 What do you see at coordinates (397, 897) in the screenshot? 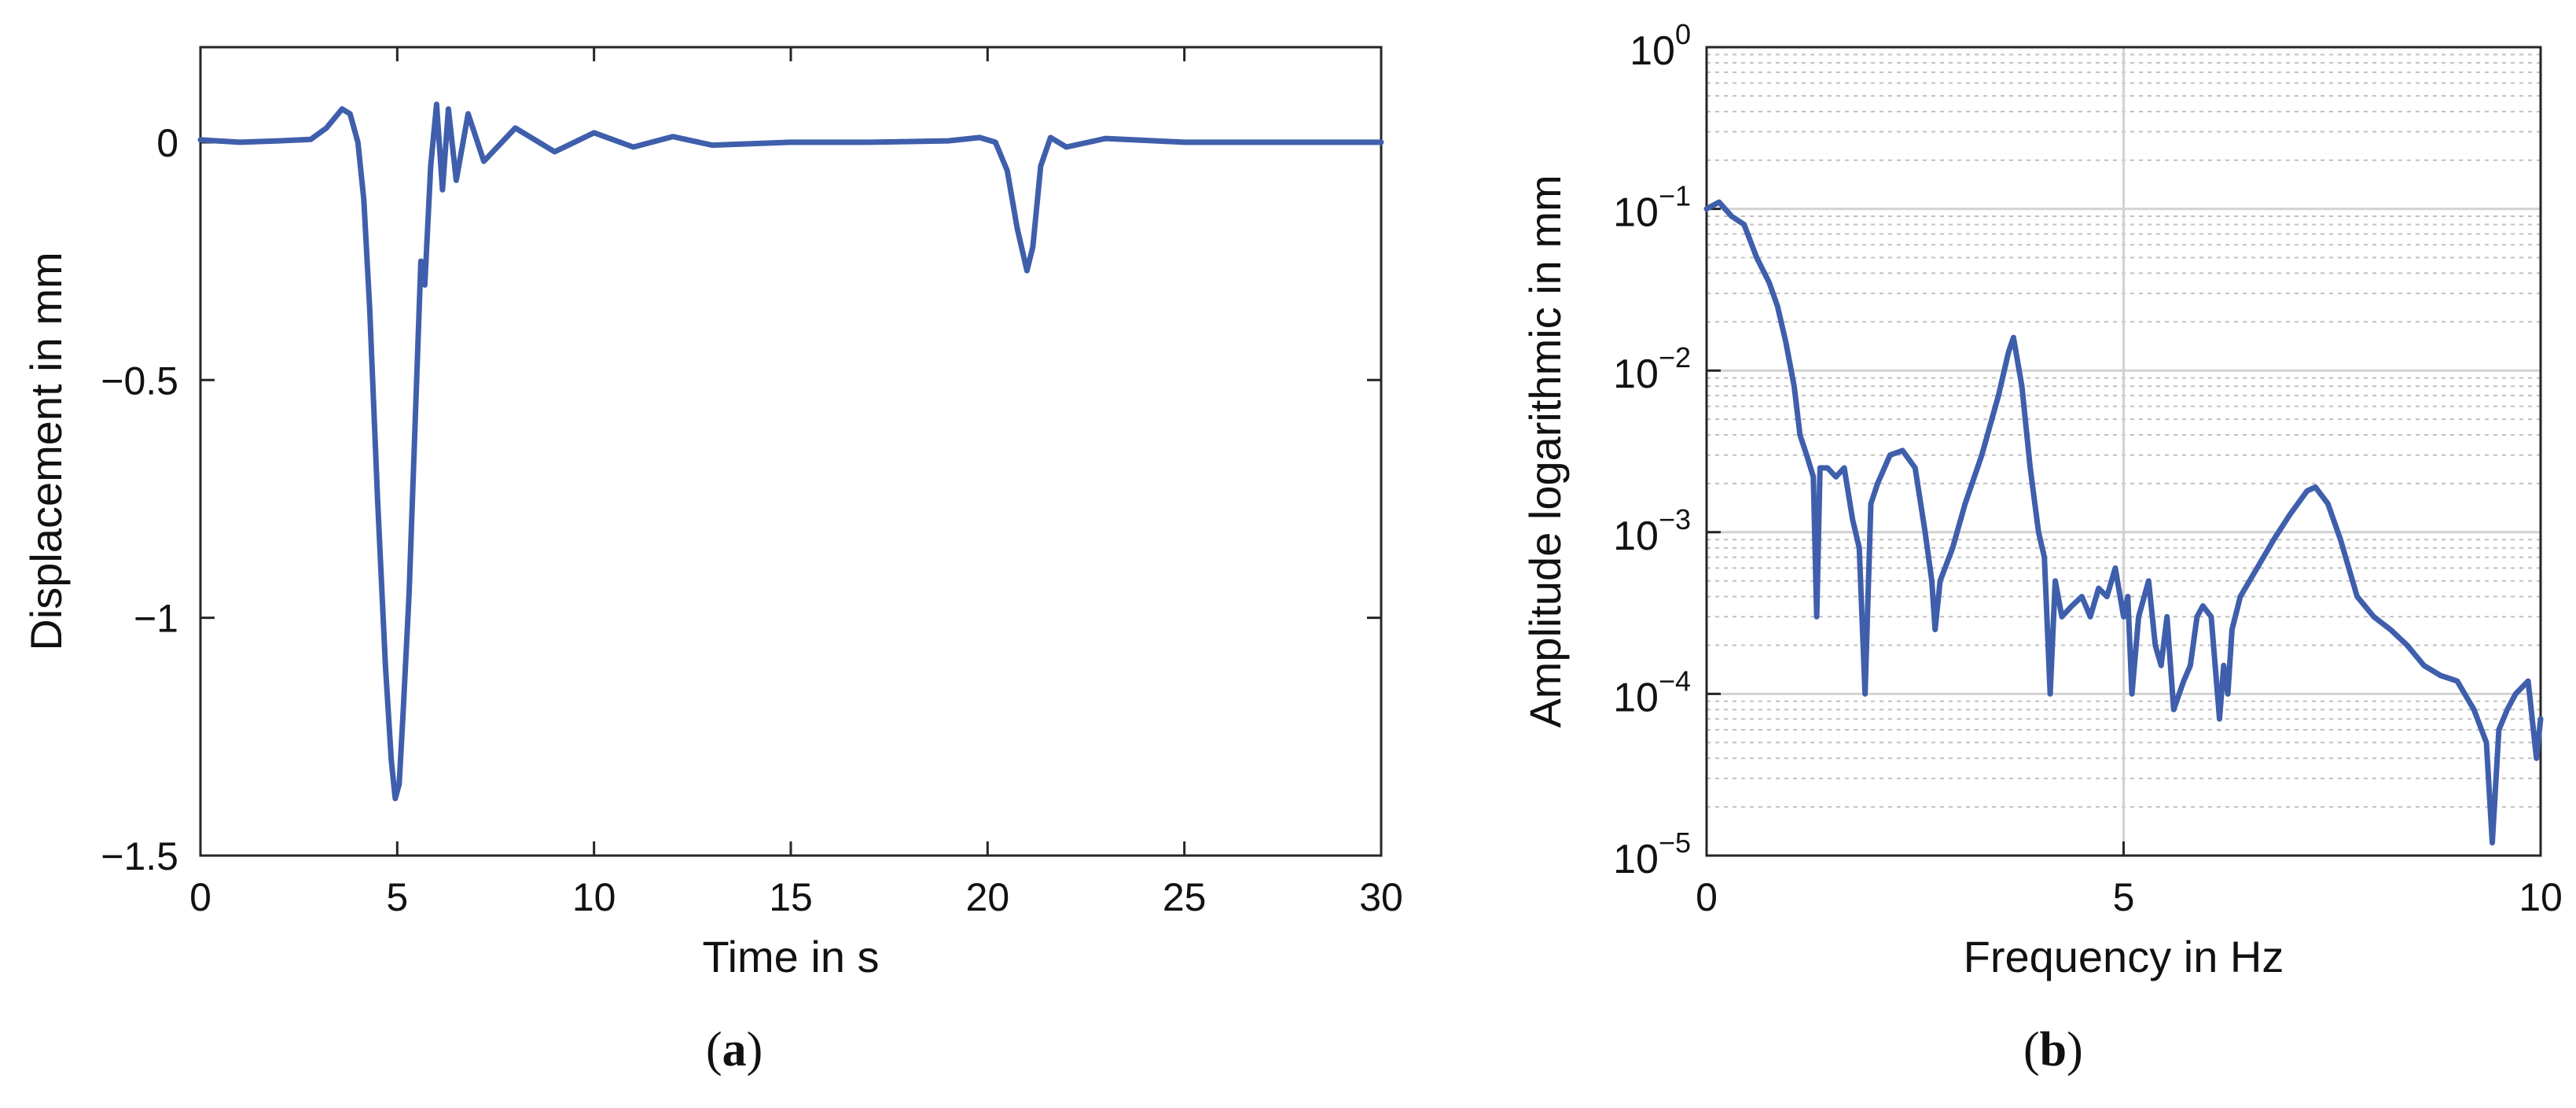
I see `x-tick-label-a: 5` at bounding box center [397, 897].